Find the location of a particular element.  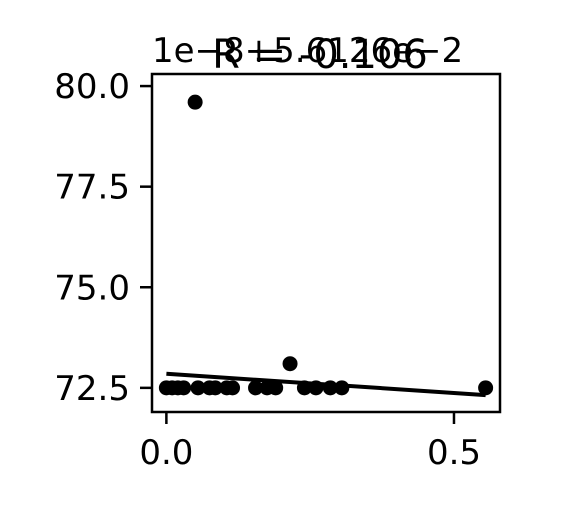

y-tick-label-2: 77.5 is located at coordinates (92, 188).